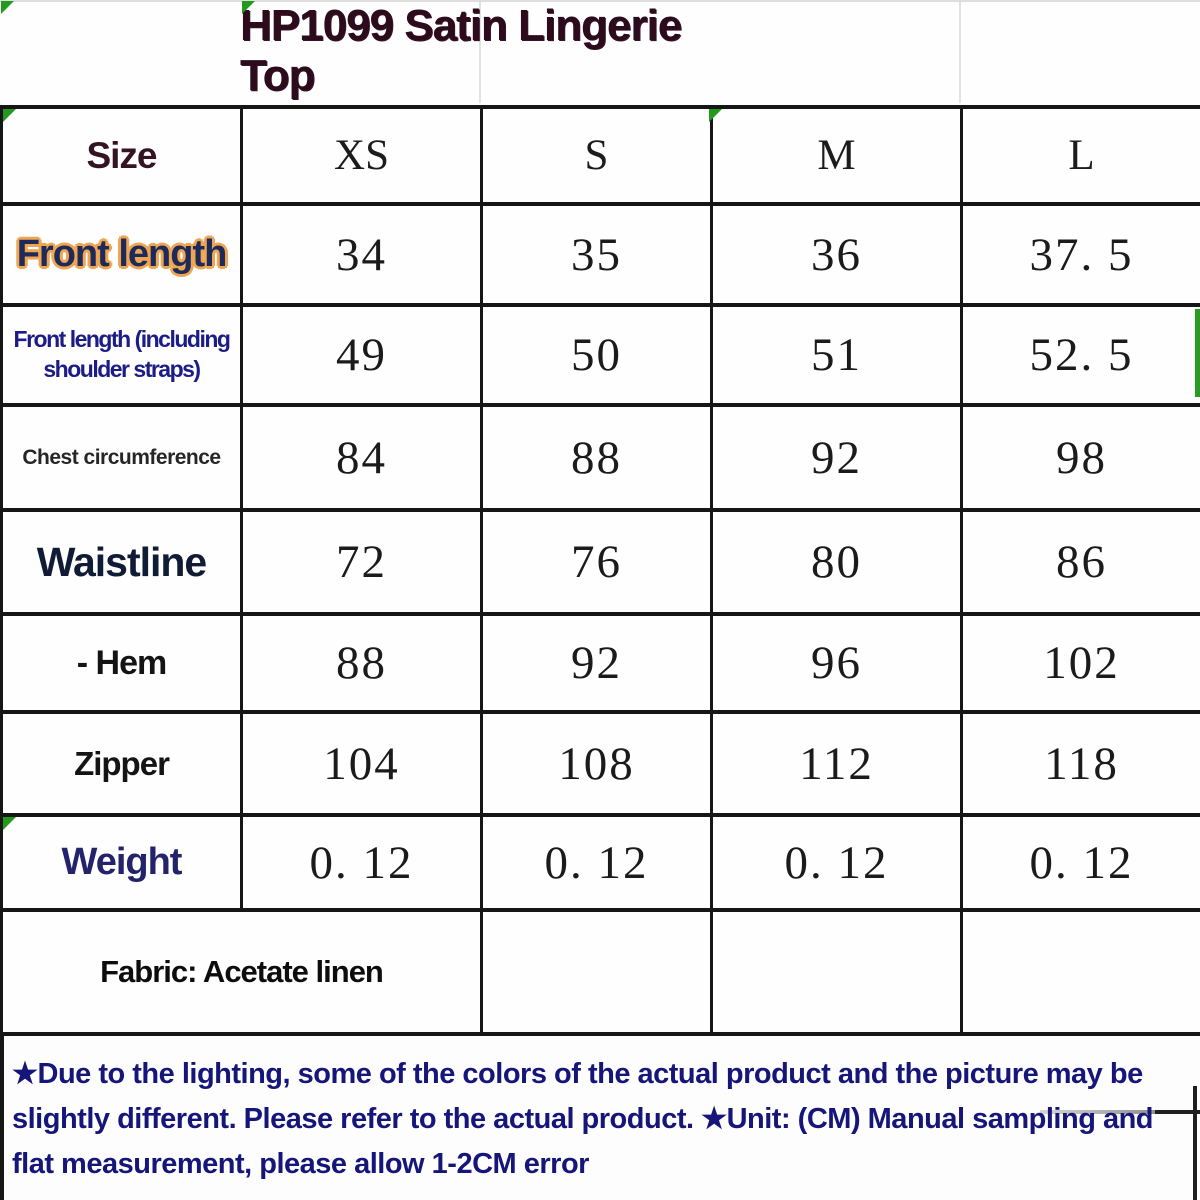 The image size is (1200, 1200). I want to click on table-row-zipper: Zipper 104 108 112 118, so click(600, 763).